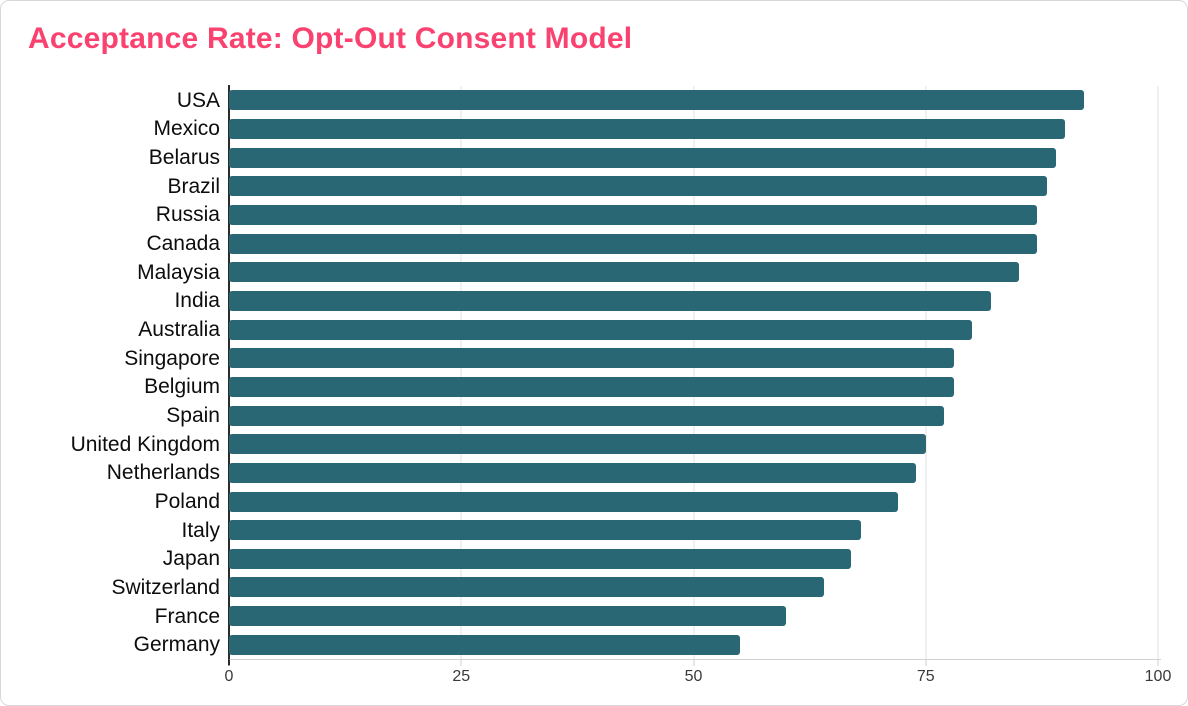 The image size is (1188, 706). What do you see at coordinates (198, 100) in the screenshot?
I see `category-label: USA` at bounding box center [198, 100].